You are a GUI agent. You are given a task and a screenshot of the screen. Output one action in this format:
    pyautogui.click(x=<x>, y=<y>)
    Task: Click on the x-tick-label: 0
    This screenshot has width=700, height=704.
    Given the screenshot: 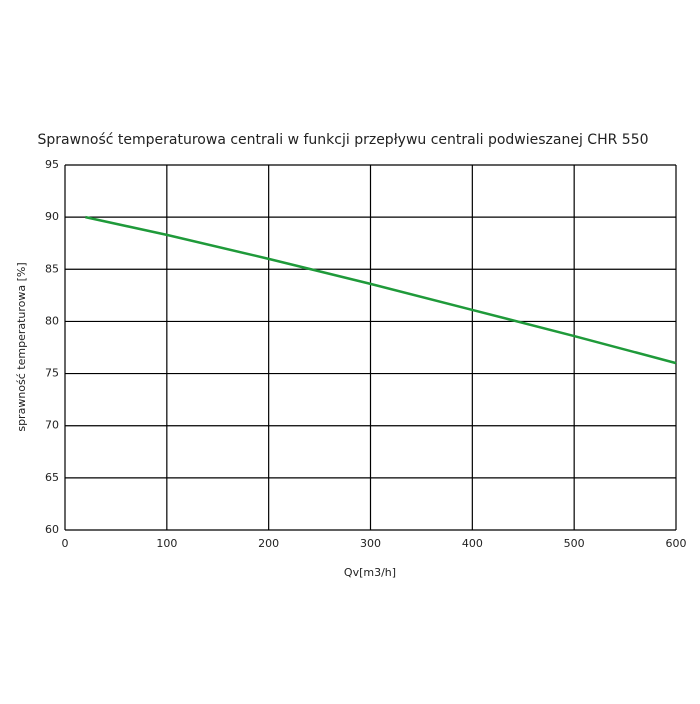 What is the action you would take?
    pyautogui.click(x=65, y=543)
    